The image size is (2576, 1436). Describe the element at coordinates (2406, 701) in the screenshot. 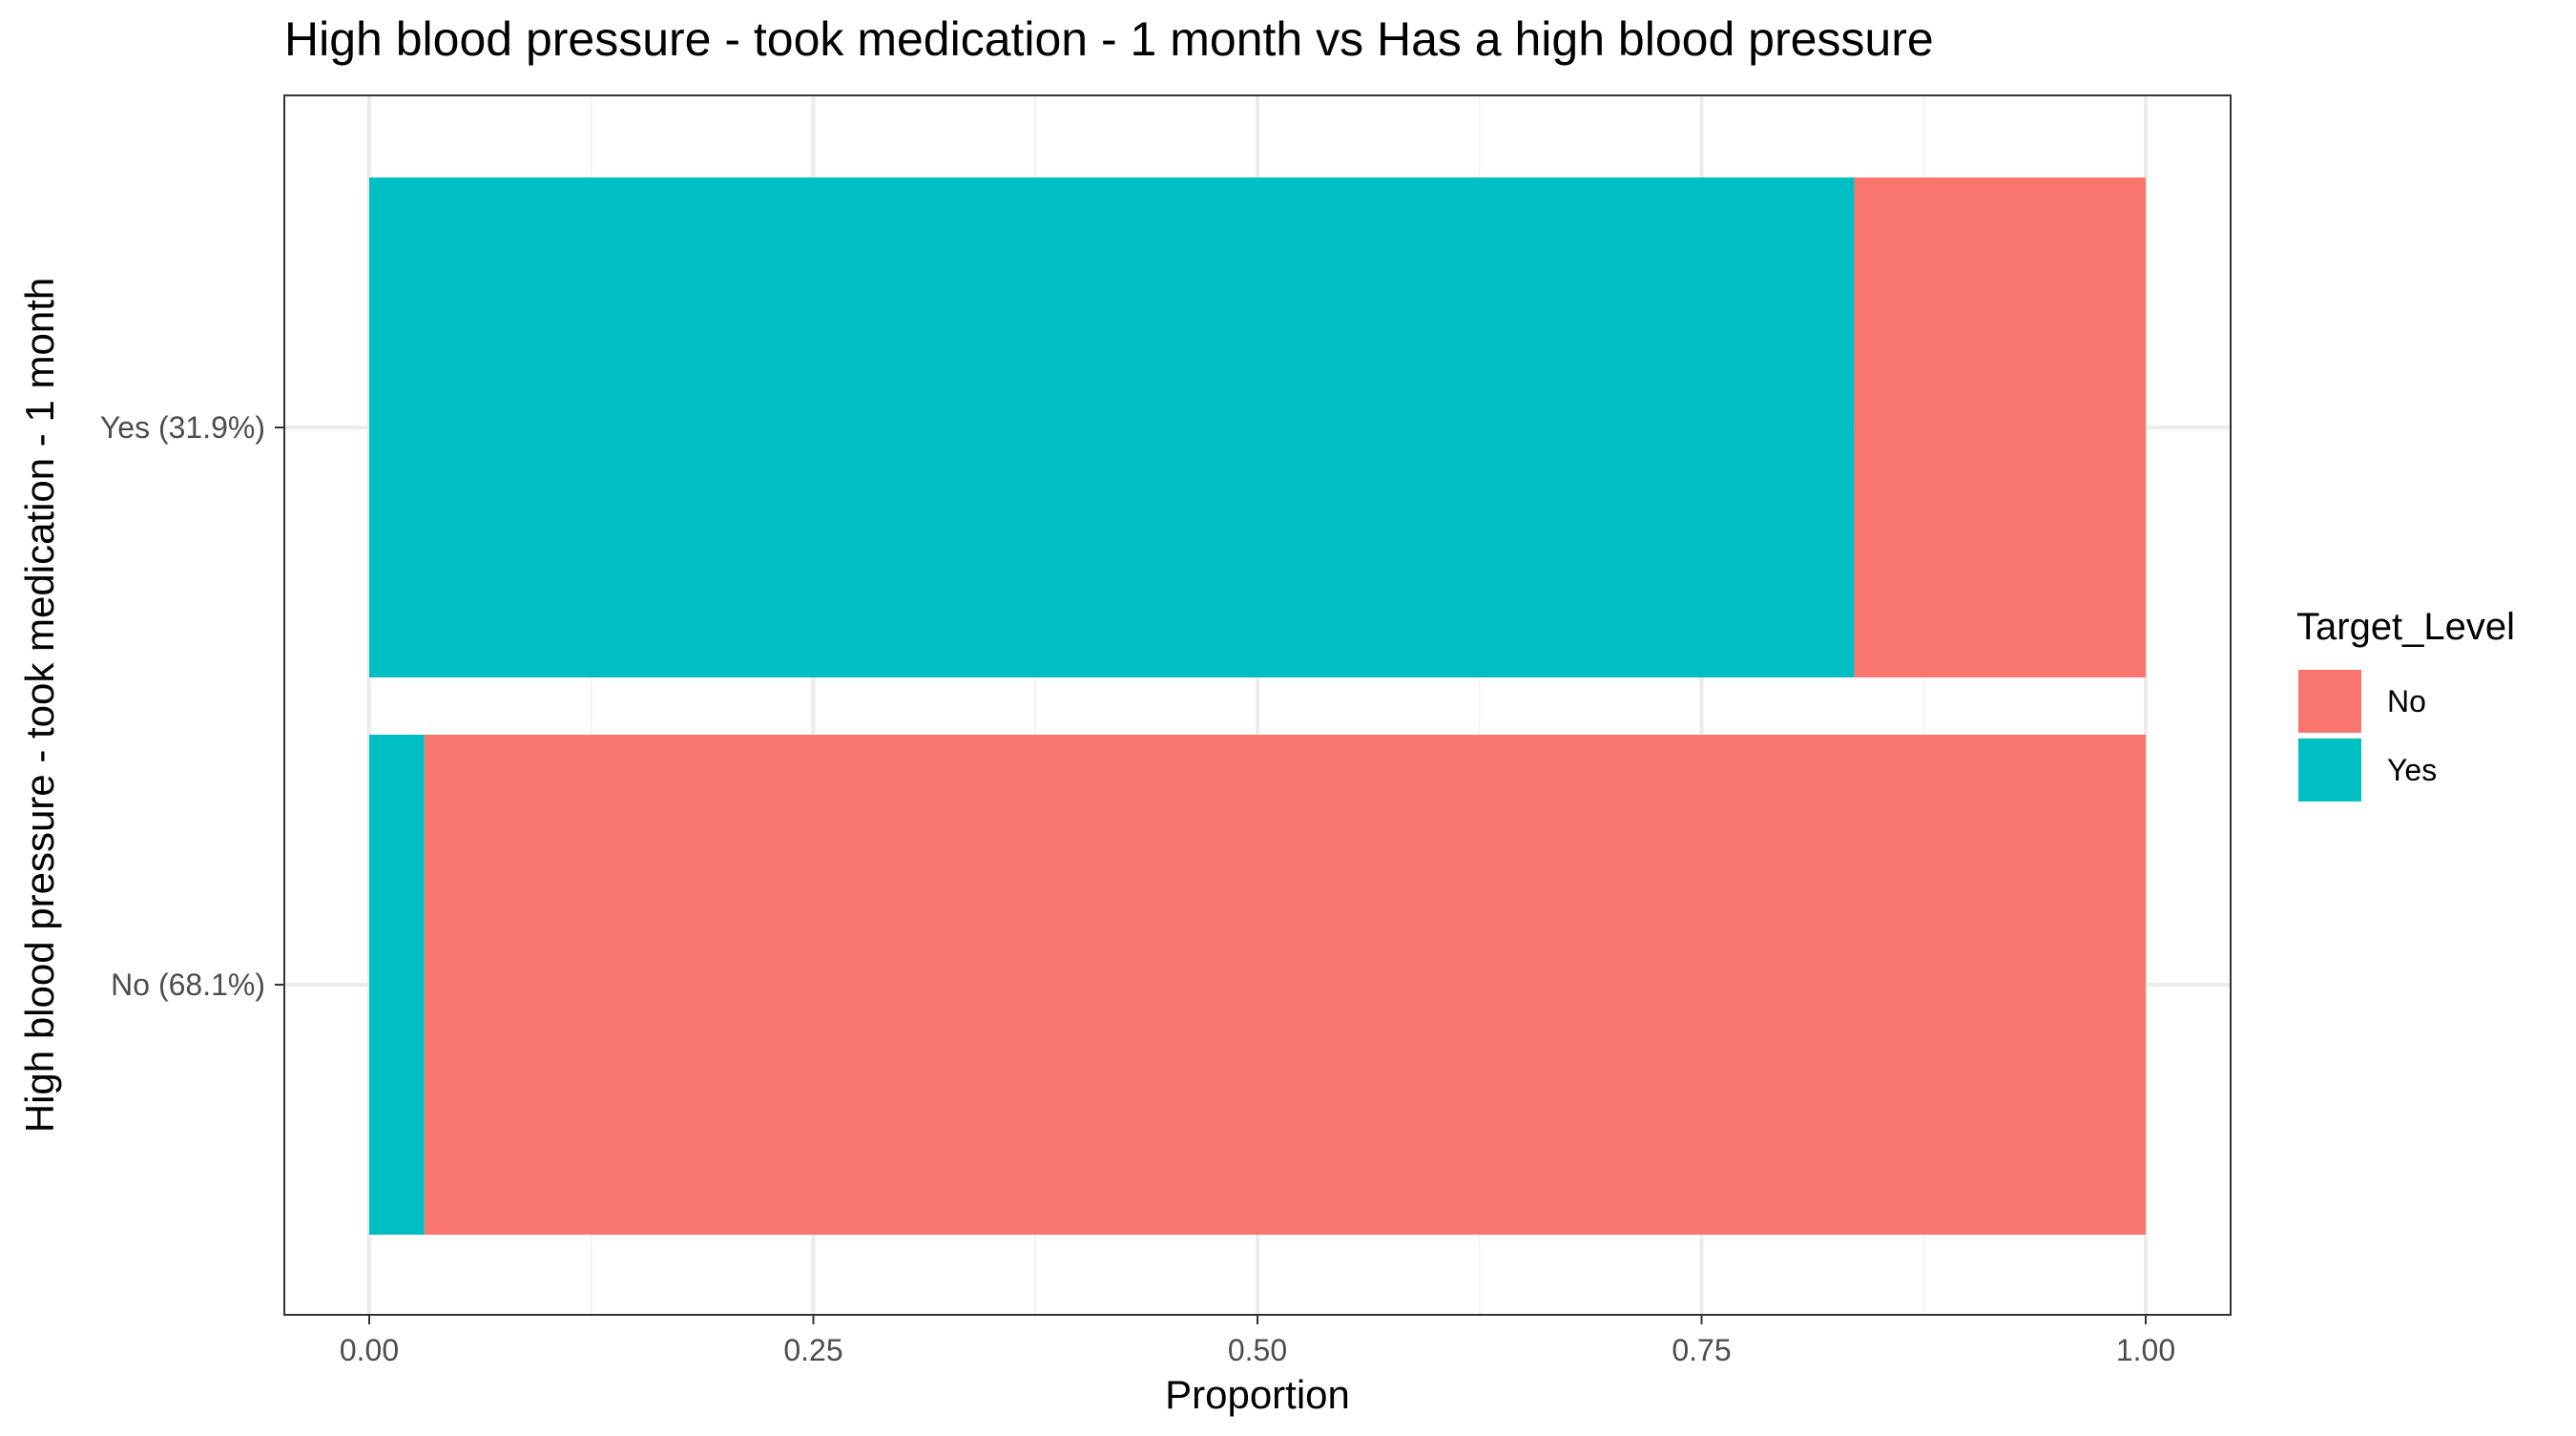

I see `legend-label-no: No` at that location.